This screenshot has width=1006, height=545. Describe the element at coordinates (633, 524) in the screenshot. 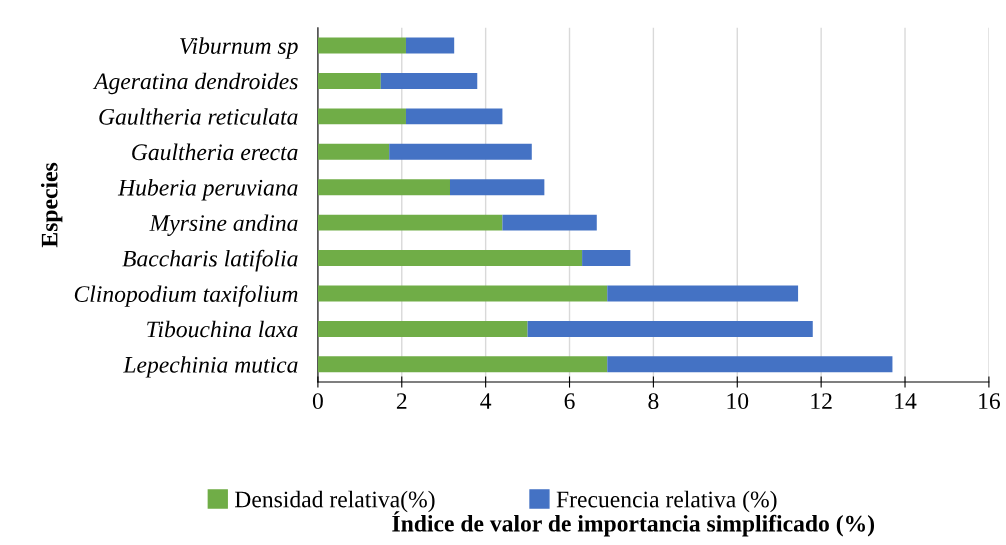

I see `x-axis-title: Índice de valor de importancia simplificado (%)` at that location.